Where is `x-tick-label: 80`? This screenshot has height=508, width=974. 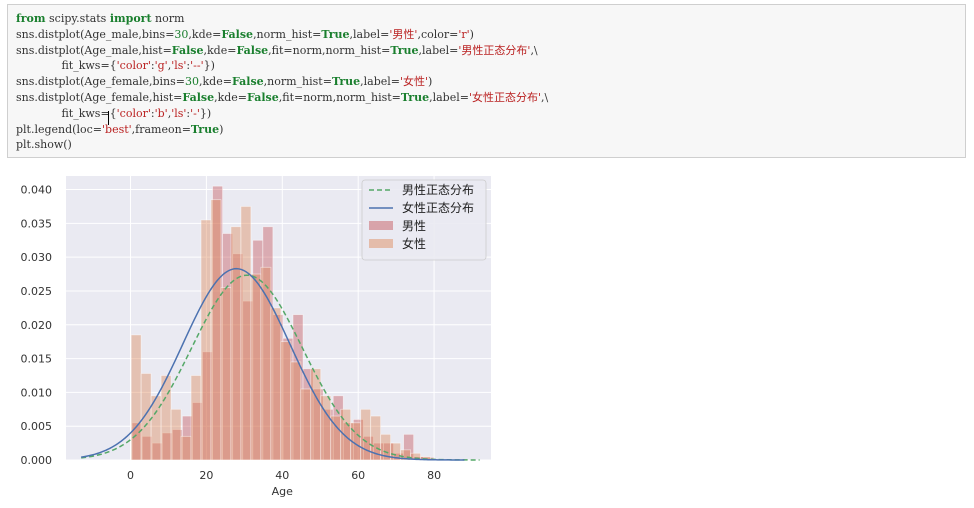
x-tick-label: 80 is located at coordinates (434, 475).